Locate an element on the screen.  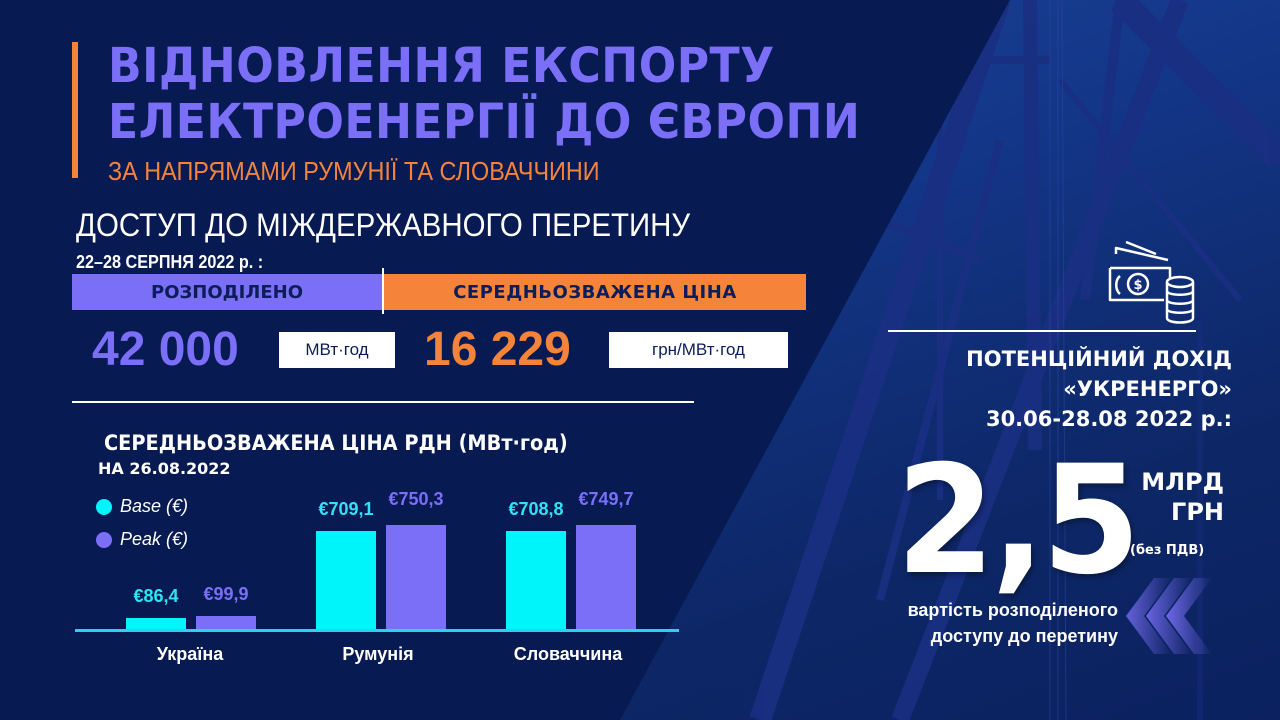
distributed-header: РОЗПОДІЛЕНО is located at coordinates (227, 292).